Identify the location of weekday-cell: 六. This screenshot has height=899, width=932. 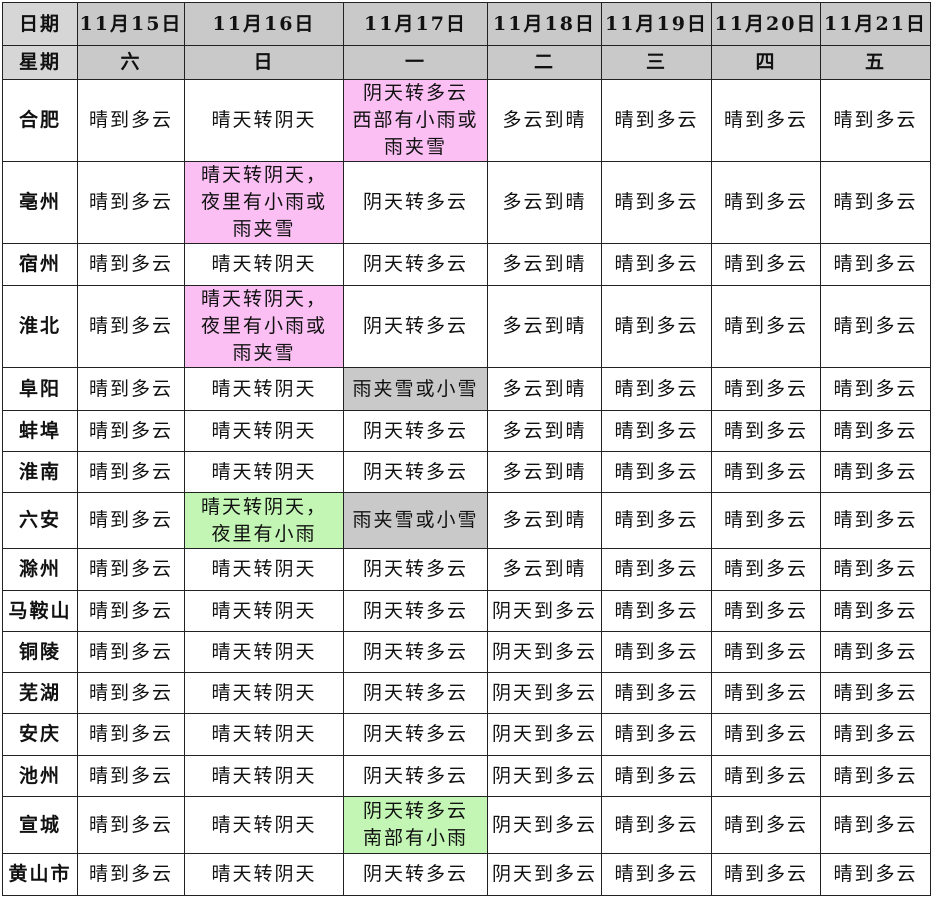
(131, 62).